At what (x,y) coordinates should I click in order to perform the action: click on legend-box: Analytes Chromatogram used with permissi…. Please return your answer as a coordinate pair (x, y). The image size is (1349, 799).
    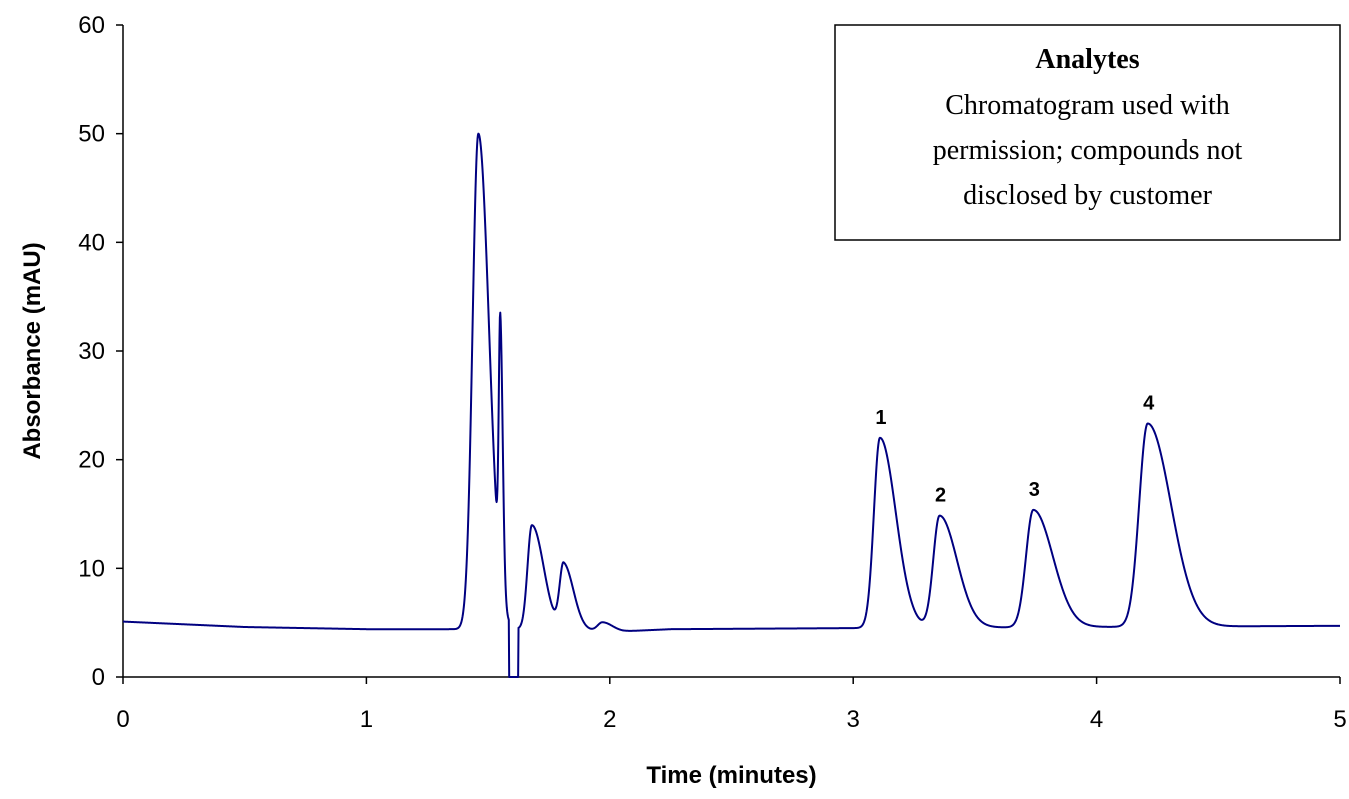
    Looking at the image, I should click on (1087, 132).